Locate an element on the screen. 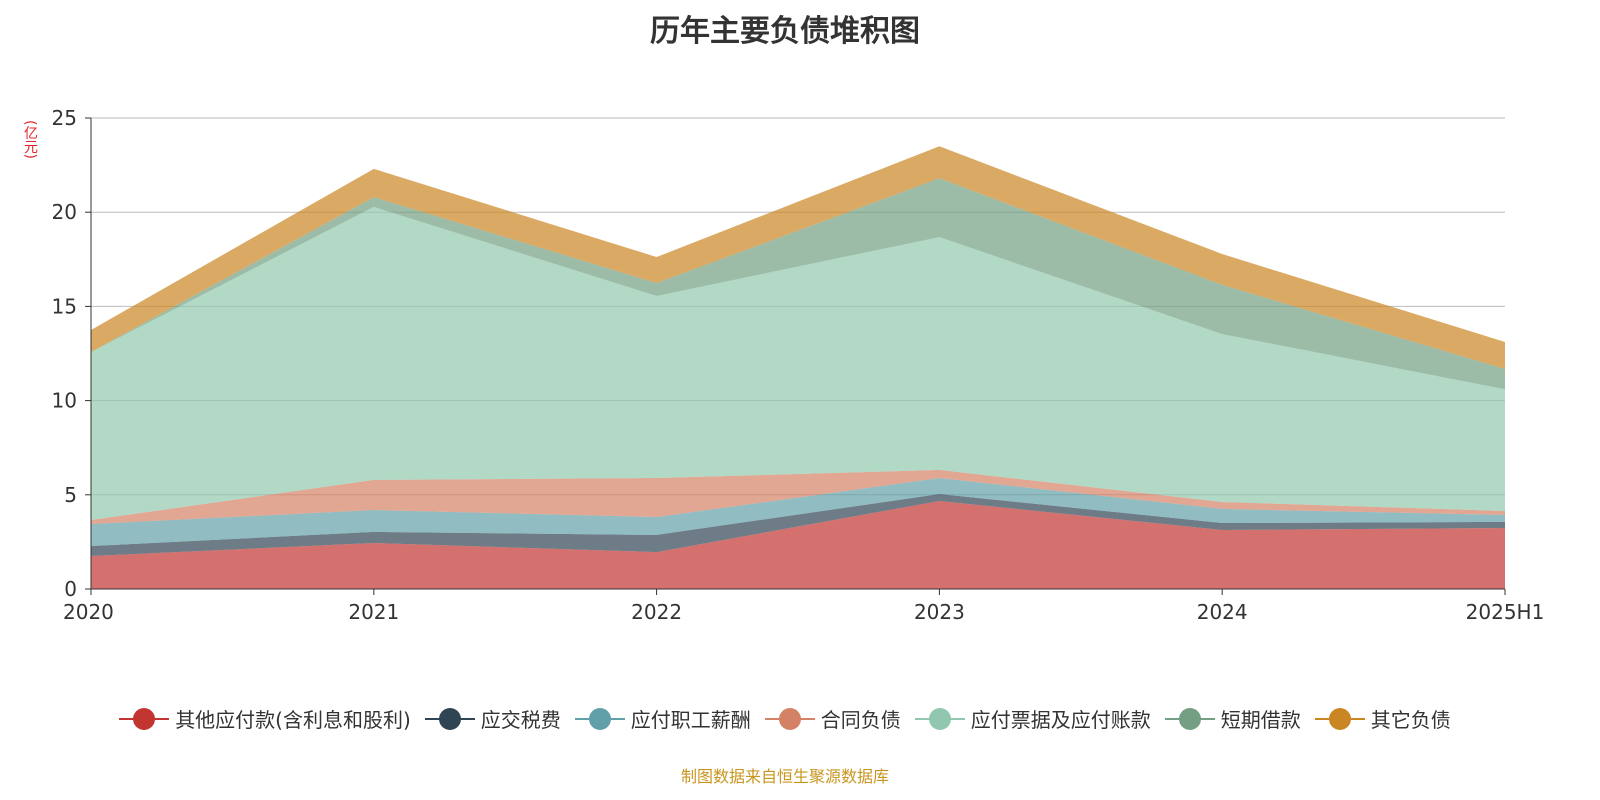 The height and width of the screenshot is (800, 1600). legend-item: 其他应付款(含利息和股利) is located at coordinates (265, 718).